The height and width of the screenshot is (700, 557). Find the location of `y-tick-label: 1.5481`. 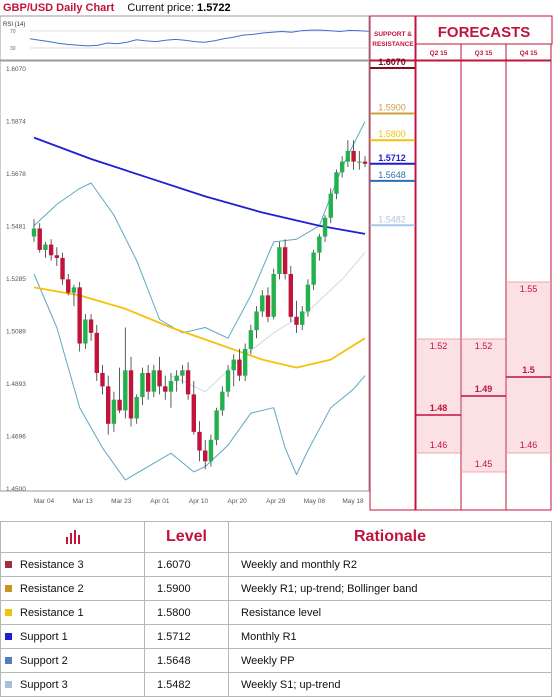

y-tick-label: 1.5481 is located at coordinates (16, 227).